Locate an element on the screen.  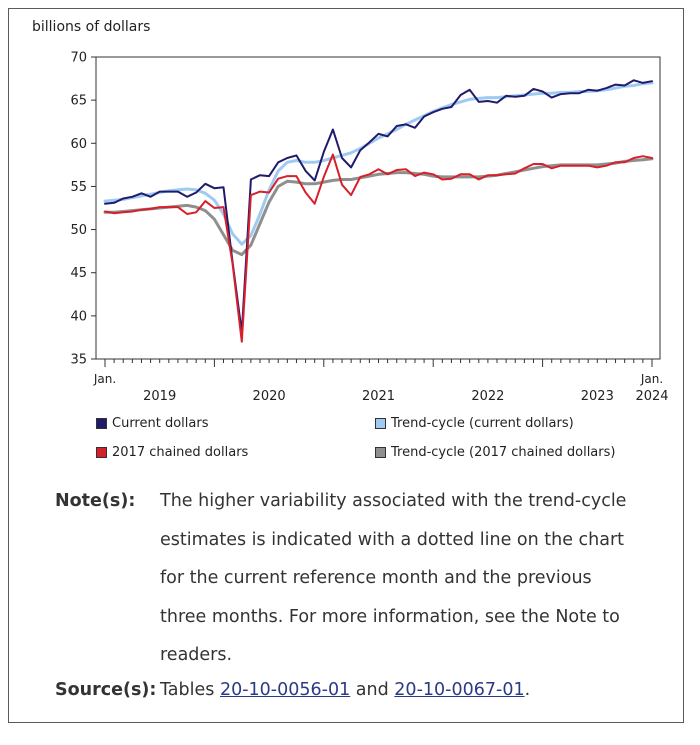
x-year-label: 2021 is located at coordinates (378, 396).